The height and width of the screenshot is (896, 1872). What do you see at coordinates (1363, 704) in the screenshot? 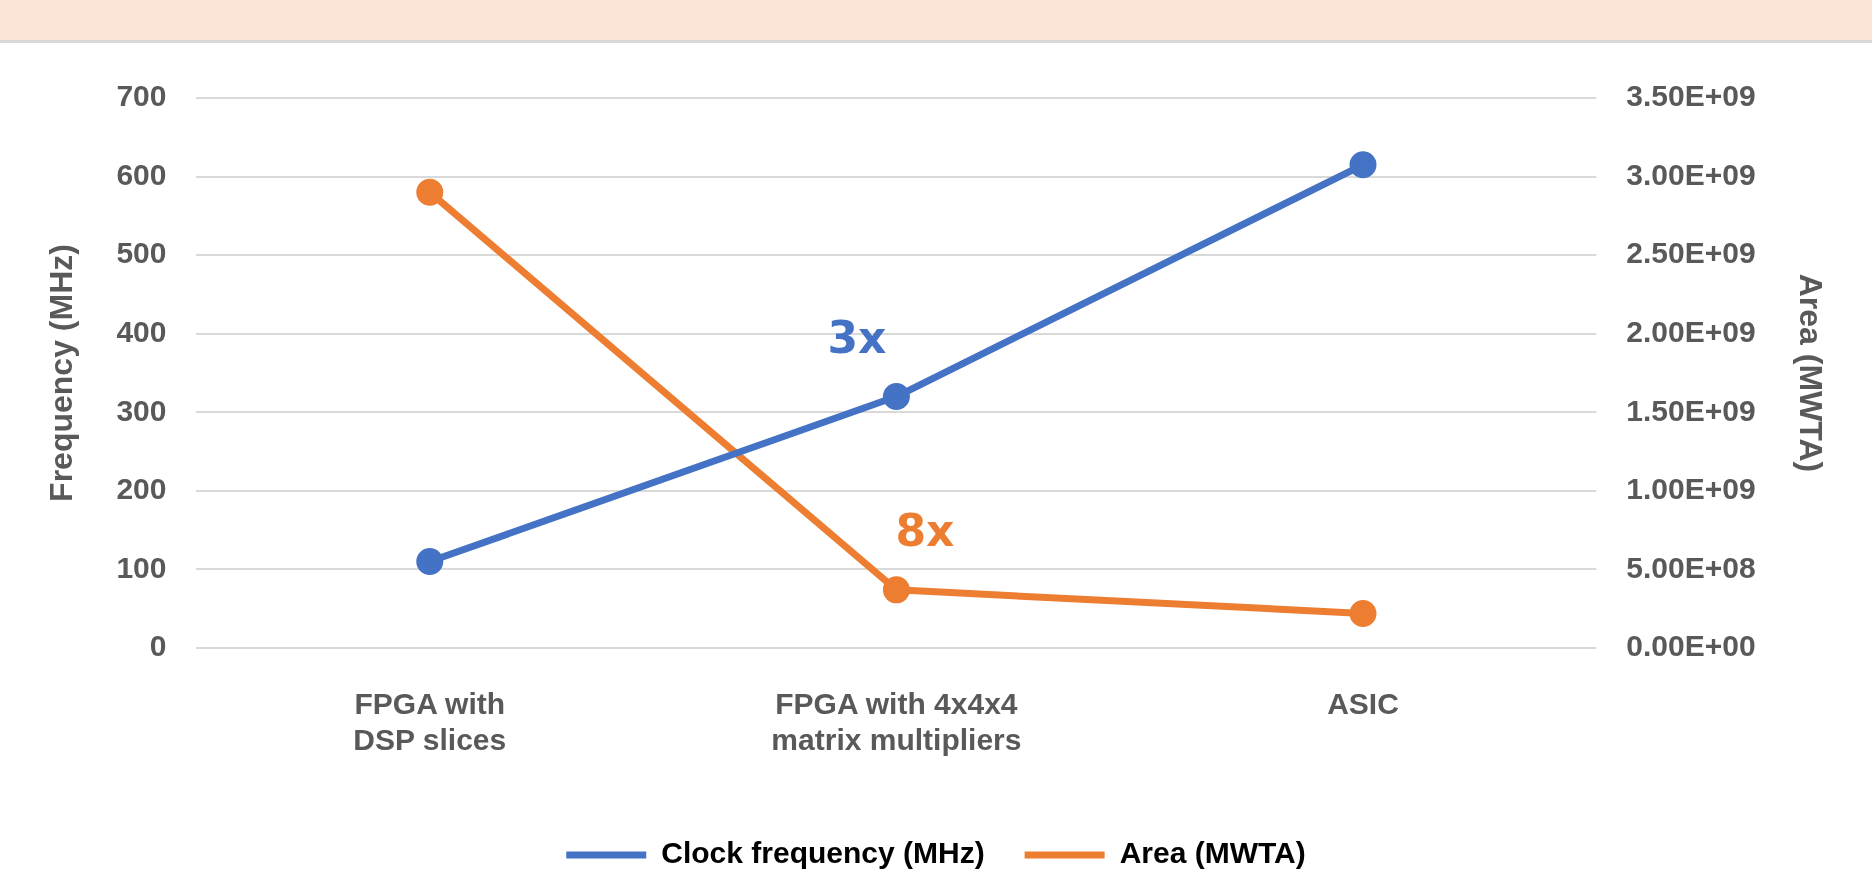
I see `x-tick-label: ASIC` at bounding box center [1363, 704].